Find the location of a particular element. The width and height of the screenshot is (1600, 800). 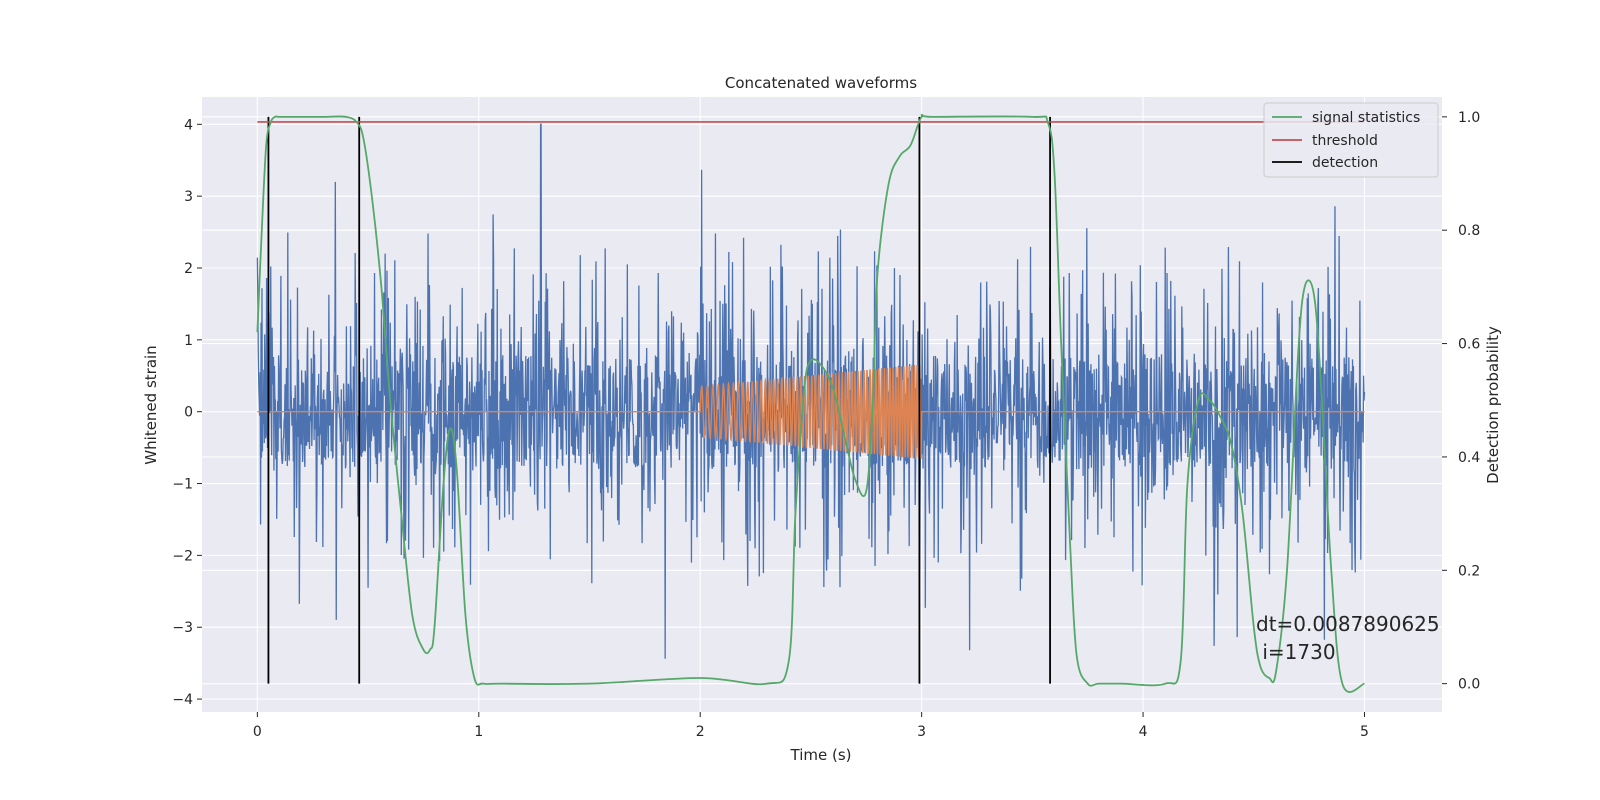

legend-label-signal-statistics: signal statistics is located at coordinates (1366, 118).